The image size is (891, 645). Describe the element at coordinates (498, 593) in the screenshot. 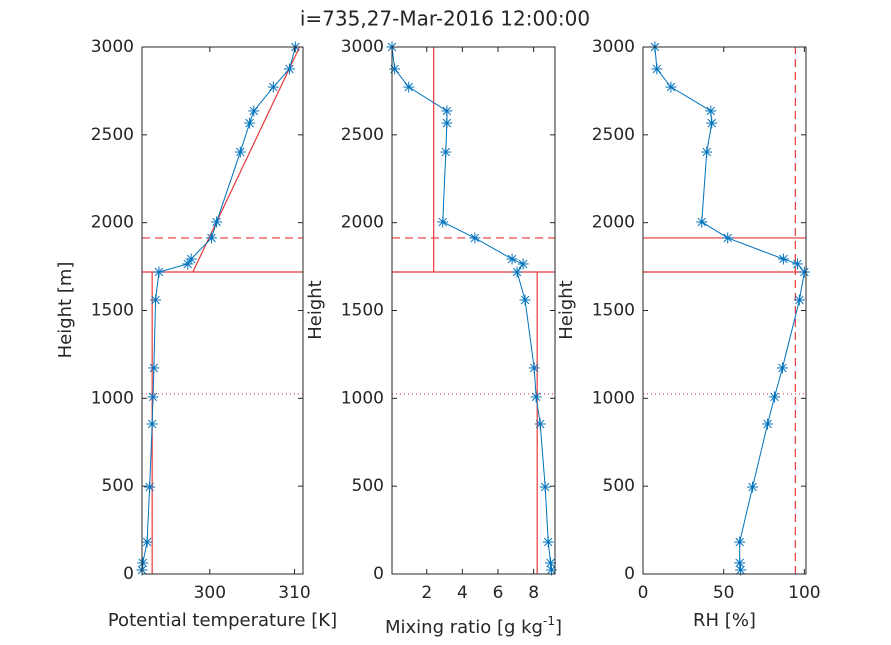

I see `x-tick-label: 6` at that location.